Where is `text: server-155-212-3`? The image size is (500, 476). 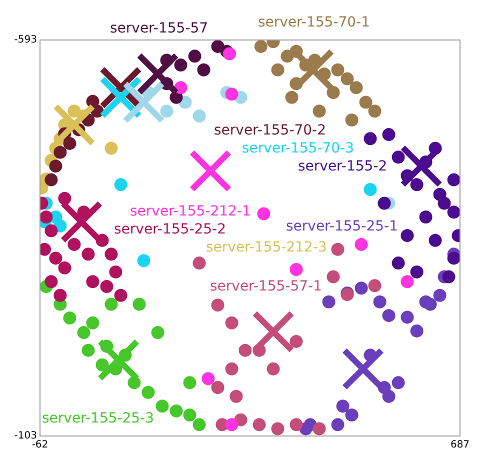 text: server-155-212-3 is located at coordinates (266, 248).